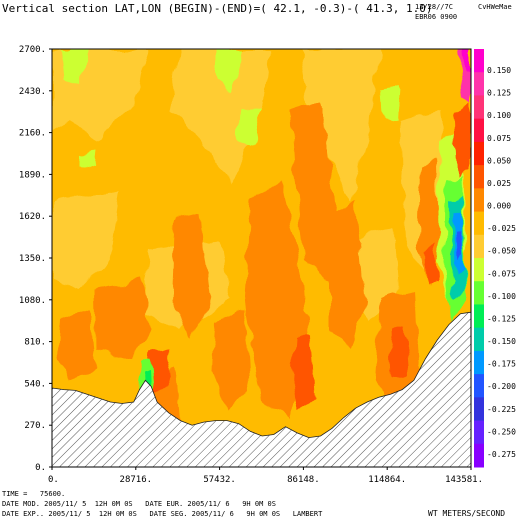 Image resolution: width=517 pixels, height=521 pixels. Describe the element at coordinates (501, 431) in the screenshot. I see `colorbar-label: -0.250` at that location.